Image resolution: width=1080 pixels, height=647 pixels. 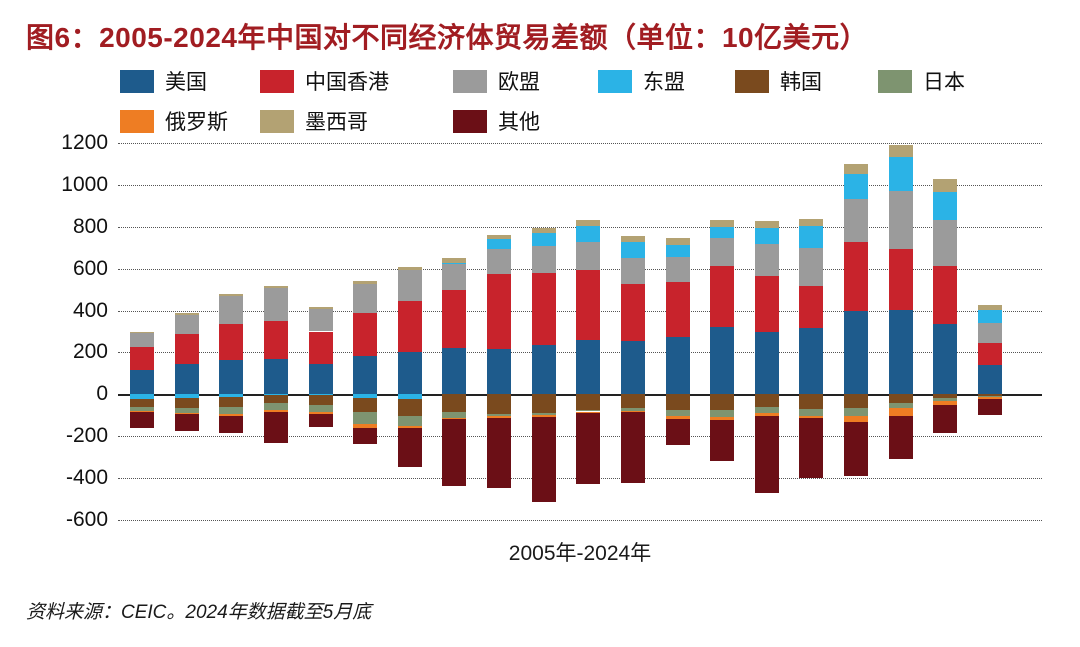 I want to click on legend-item-mexico: 墨西哥, so click(x=356, y=121).